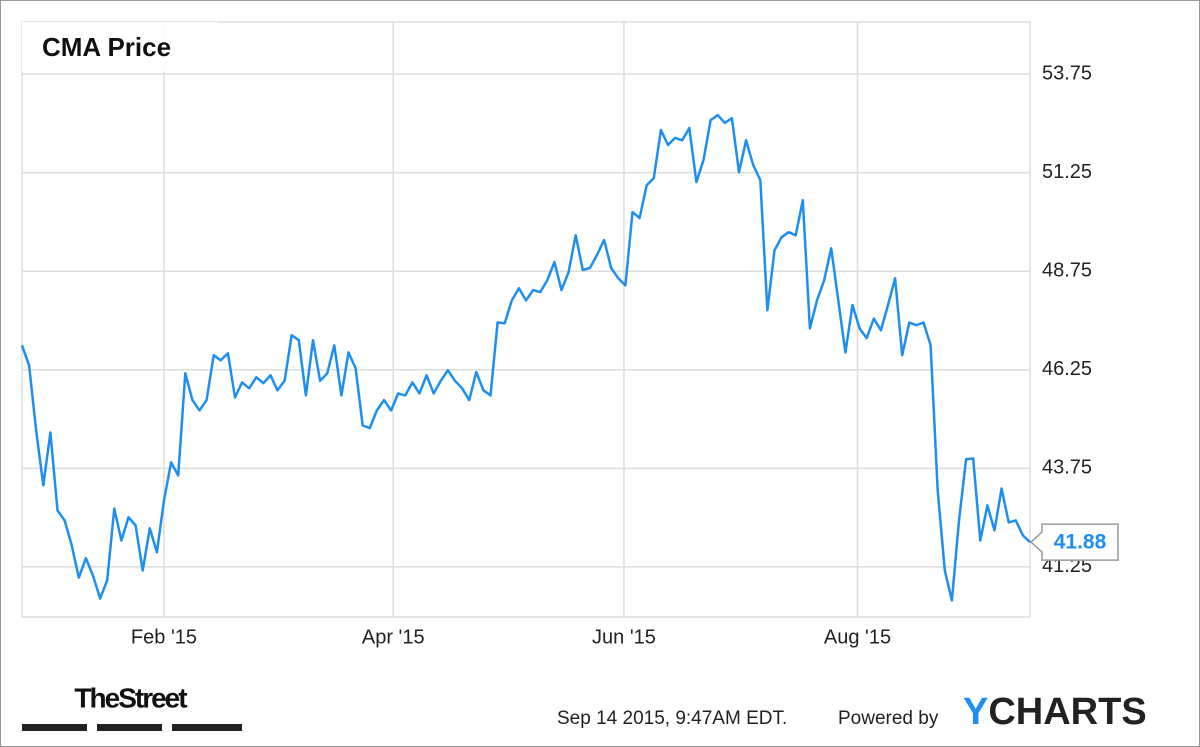 This screenshot has height=747, width=1200. I want to click on brand-rest: CHARTS, so click(1067, 712).